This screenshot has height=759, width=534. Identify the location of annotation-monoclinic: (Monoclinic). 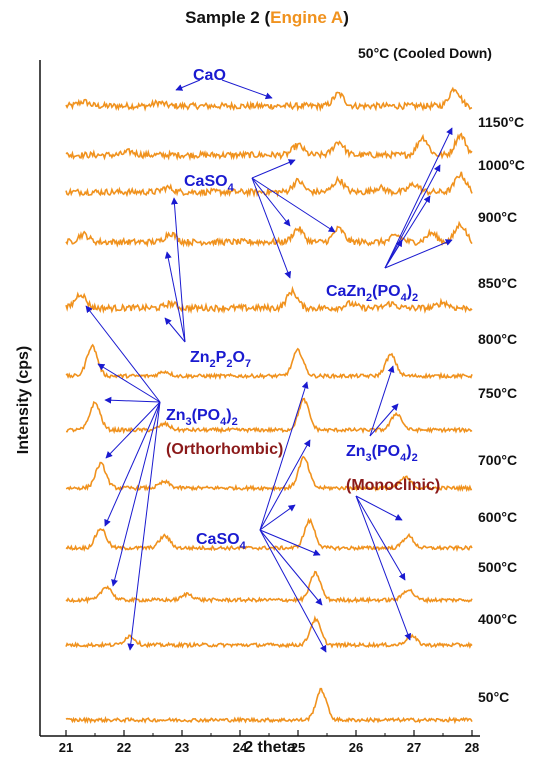
(393, 485).